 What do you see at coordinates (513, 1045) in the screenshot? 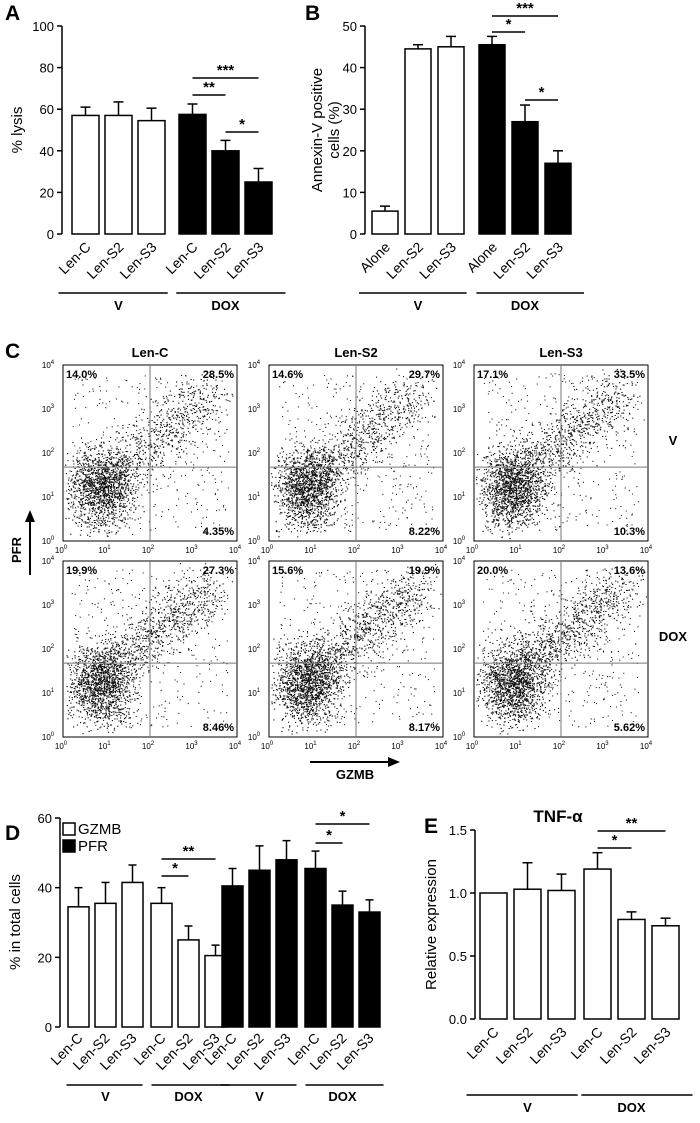
I see `category-label: Len-S2` at bounding box center [513, 1045].